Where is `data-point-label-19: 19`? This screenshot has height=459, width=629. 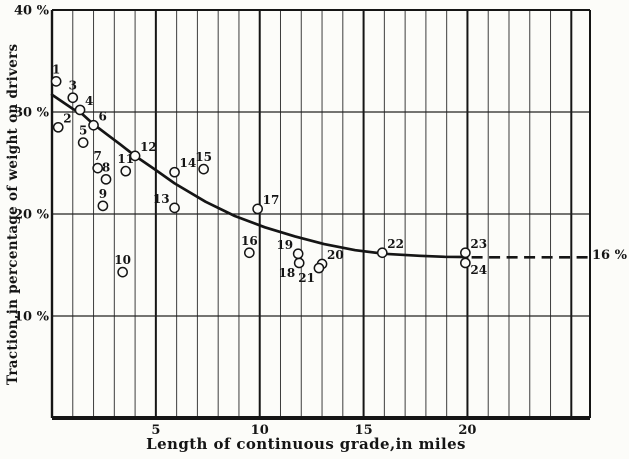
data-point-label-19: 19 is located at coordinates (284, 245).